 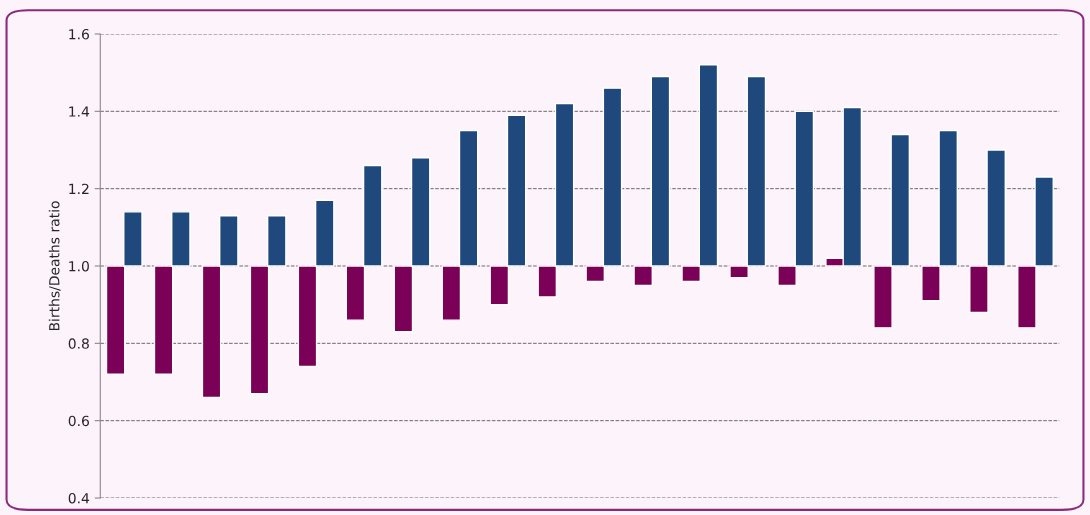 What do you see at coordinates (79, 266) in the screenshot?
I see `y-tick-label: 1.0` at bounding box center [79, 266].